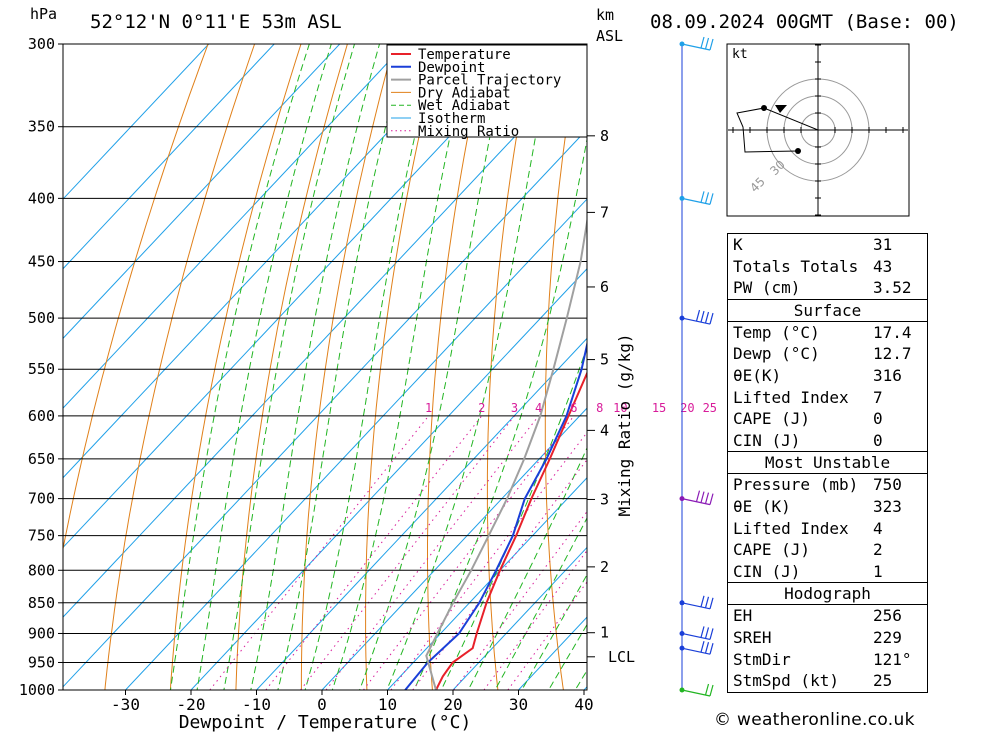 The width and height of the screenshot is (1000, 733). Describe the element at coordinates (878, 528) in the screenshot. I see `mu-li-value: 4` at that location.